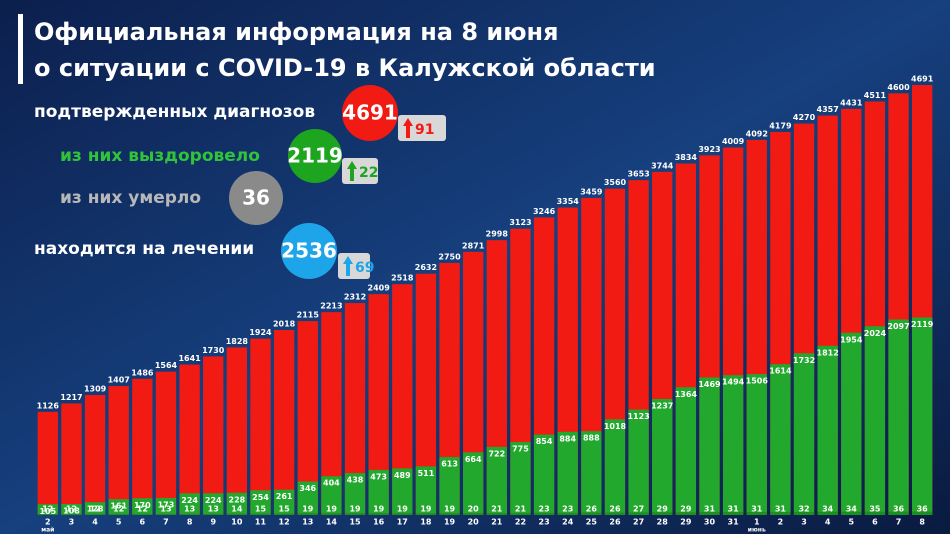 The height and width of the screenshot is (534, 950). What do you see at coordinates (922, 78) in the screenshot?
I see `total-label: 4691` at bounding box center [922, 78].